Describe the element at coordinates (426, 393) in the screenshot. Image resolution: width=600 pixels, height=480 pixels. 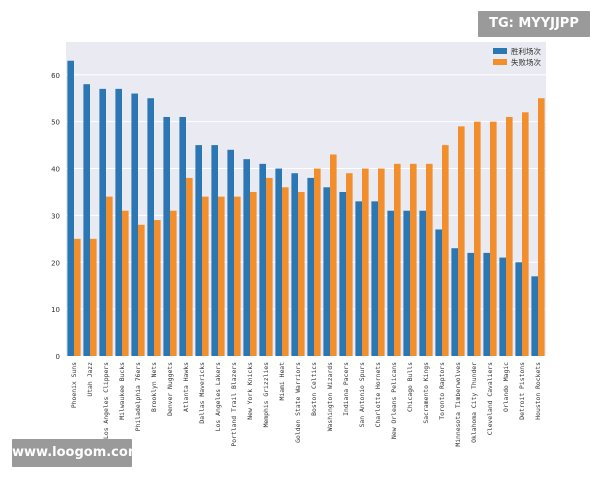
I see `x-tick-label: Sacramento Kings` at that location.